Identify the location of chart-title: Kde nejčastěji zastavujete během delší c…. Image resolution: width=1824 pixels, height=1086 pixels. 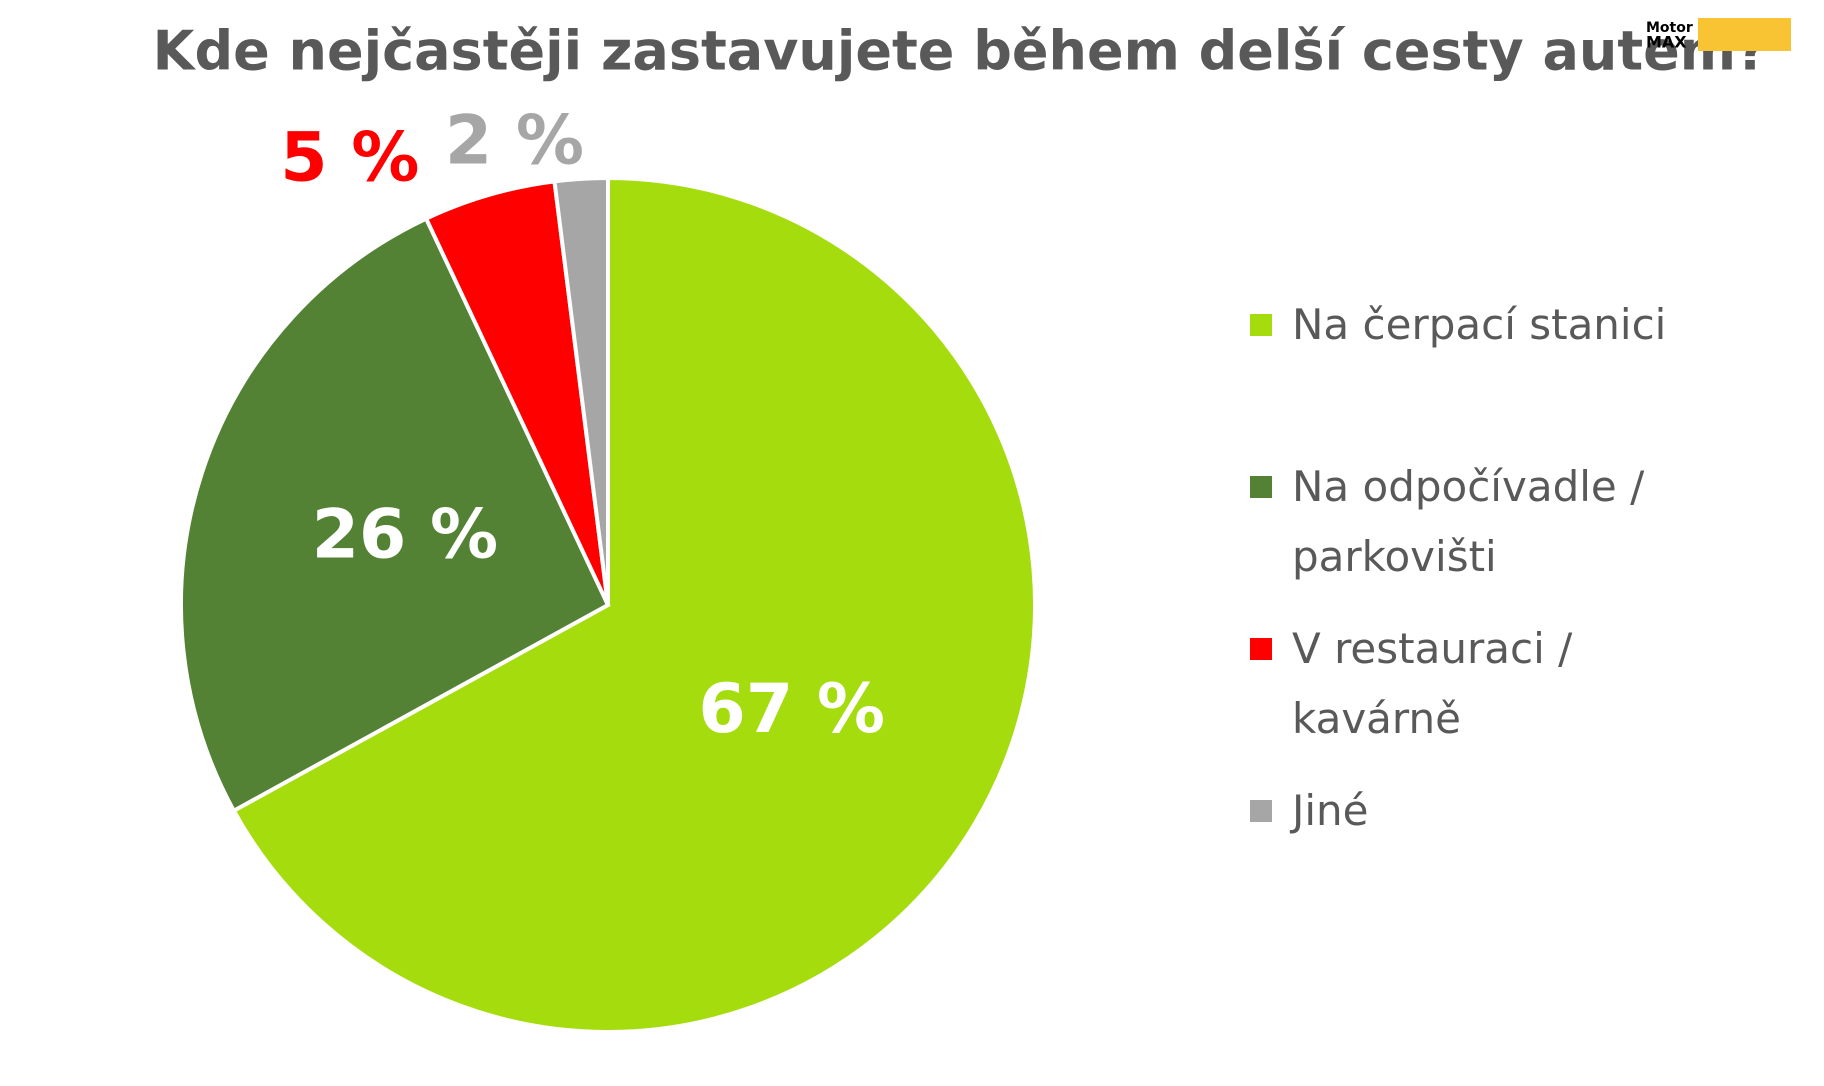
(960, 51).